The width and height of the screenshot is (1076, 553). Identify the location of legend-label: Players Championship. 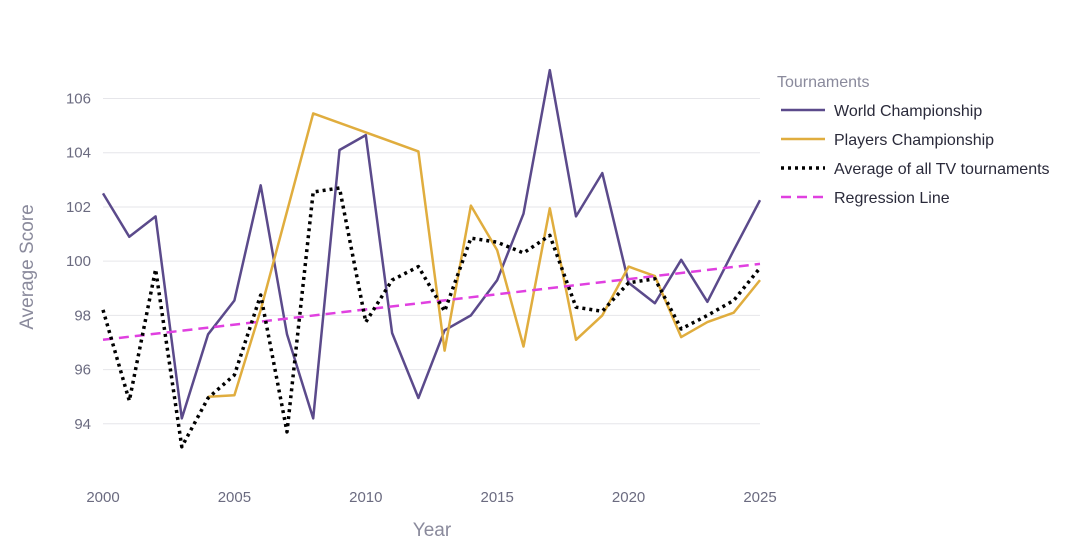
(914, 140).